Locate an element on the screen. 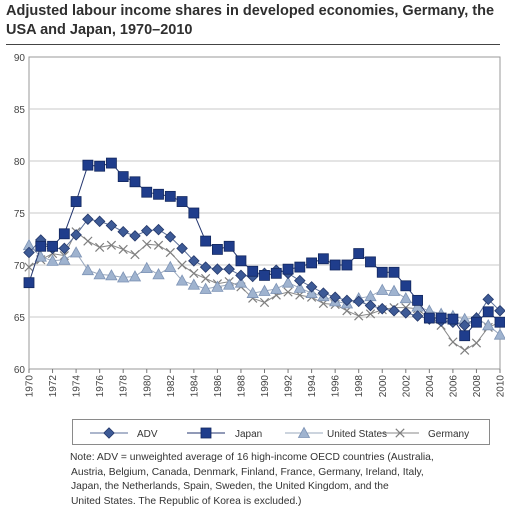 This screenshot has height=513, width=505. y-tick-label: 65 is located at coordinates (20, 318).